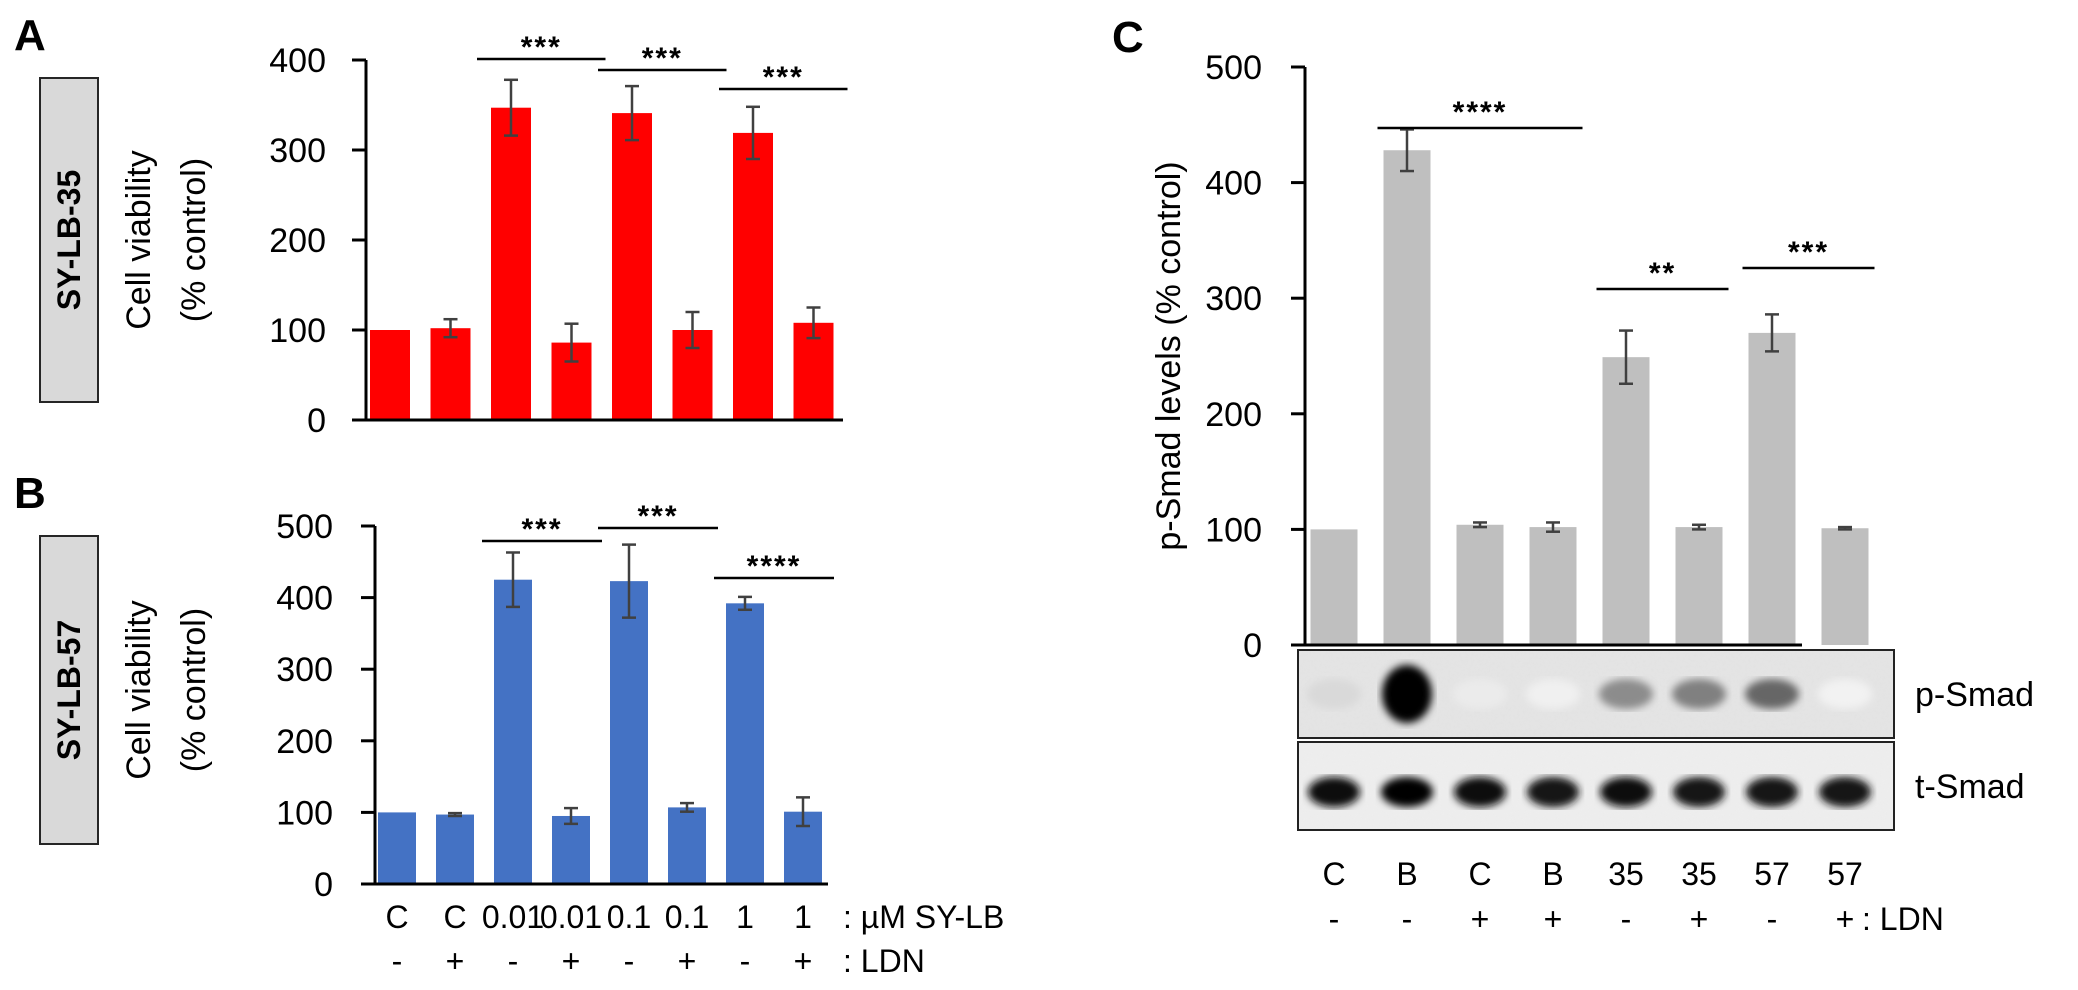 Image resolution: width=2078 pixels, height=990 pixels. What do you see at coordinates (194, 690) in the screenshot?
I see `y-axis-title: (% control)` at bounding box center [194, 690].